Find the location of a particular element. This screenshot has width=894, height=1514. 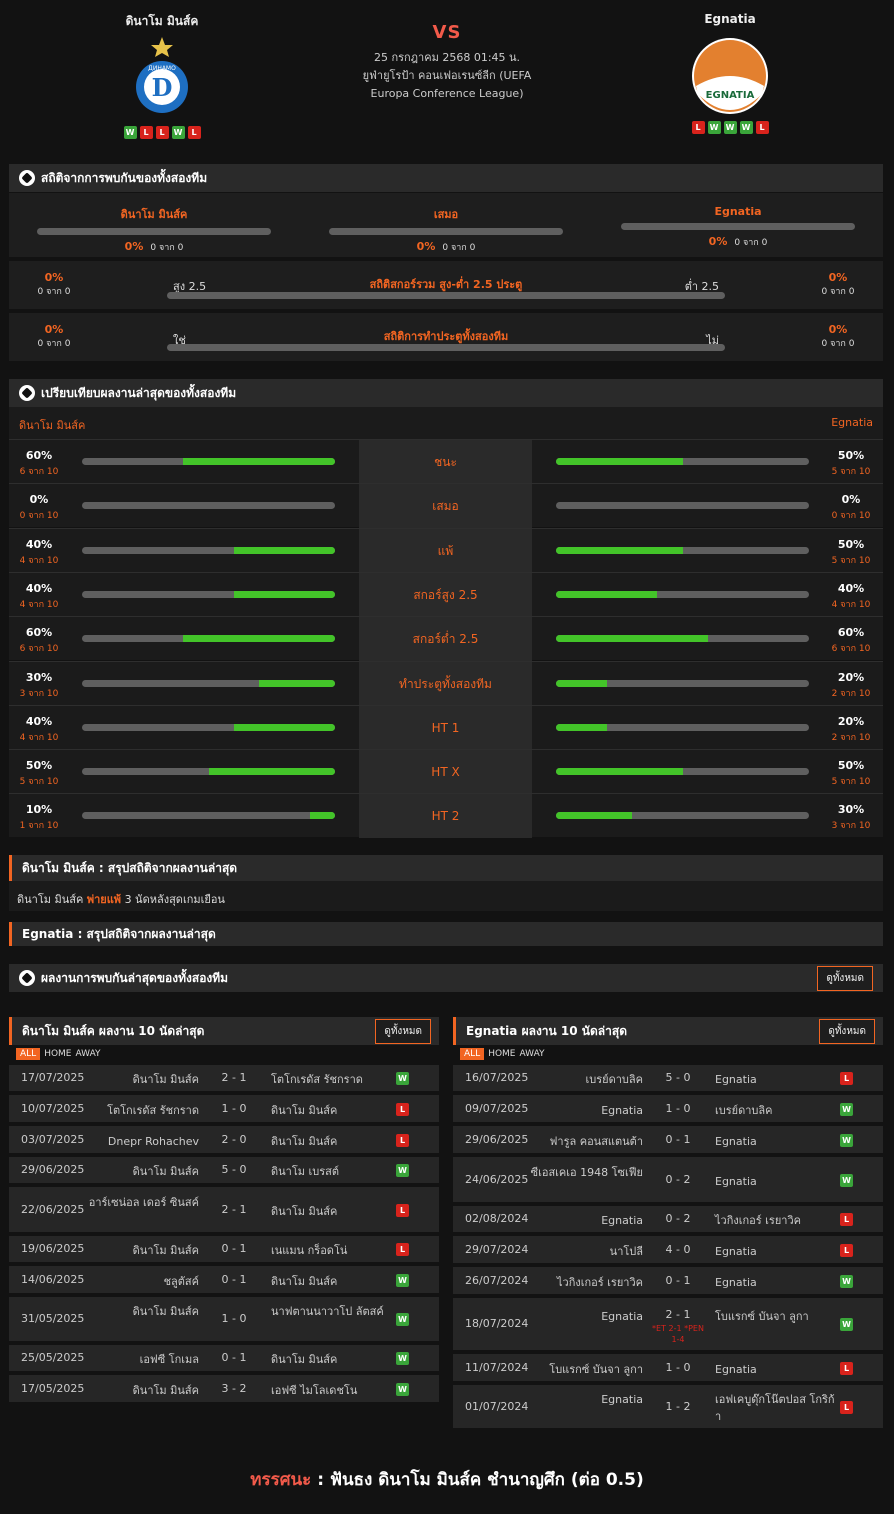

match-row: 09/07/2025 Egnatia 1 - 0 เบรย์ดาบลิค W is located at coordinates (668, 1108).